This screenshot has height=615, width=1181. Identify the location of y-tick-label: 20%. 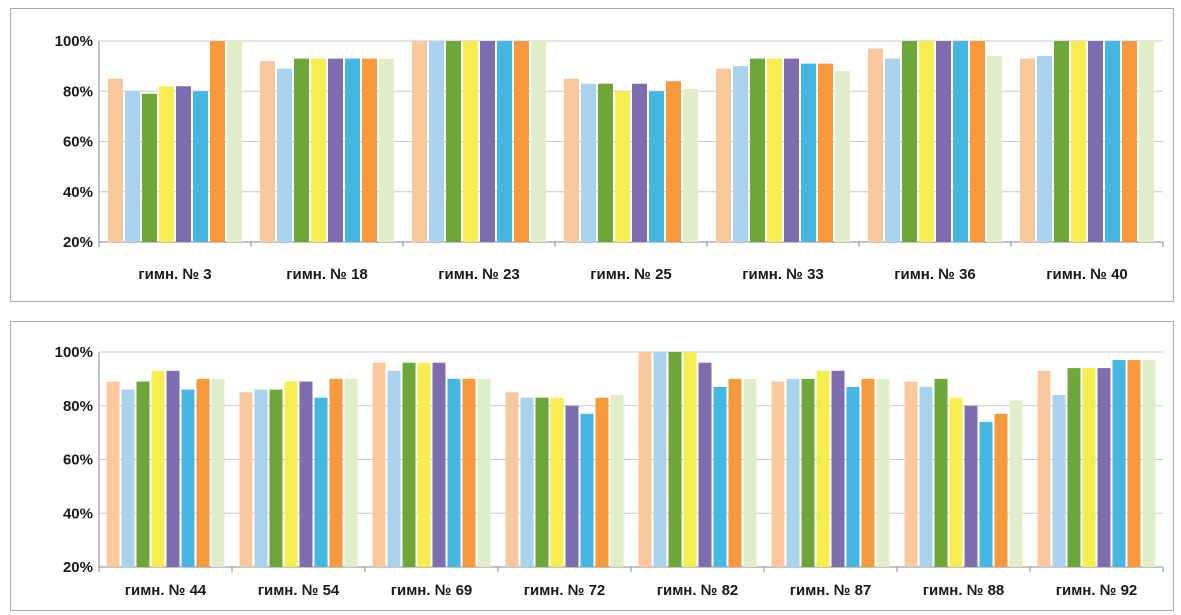
(78, 242).